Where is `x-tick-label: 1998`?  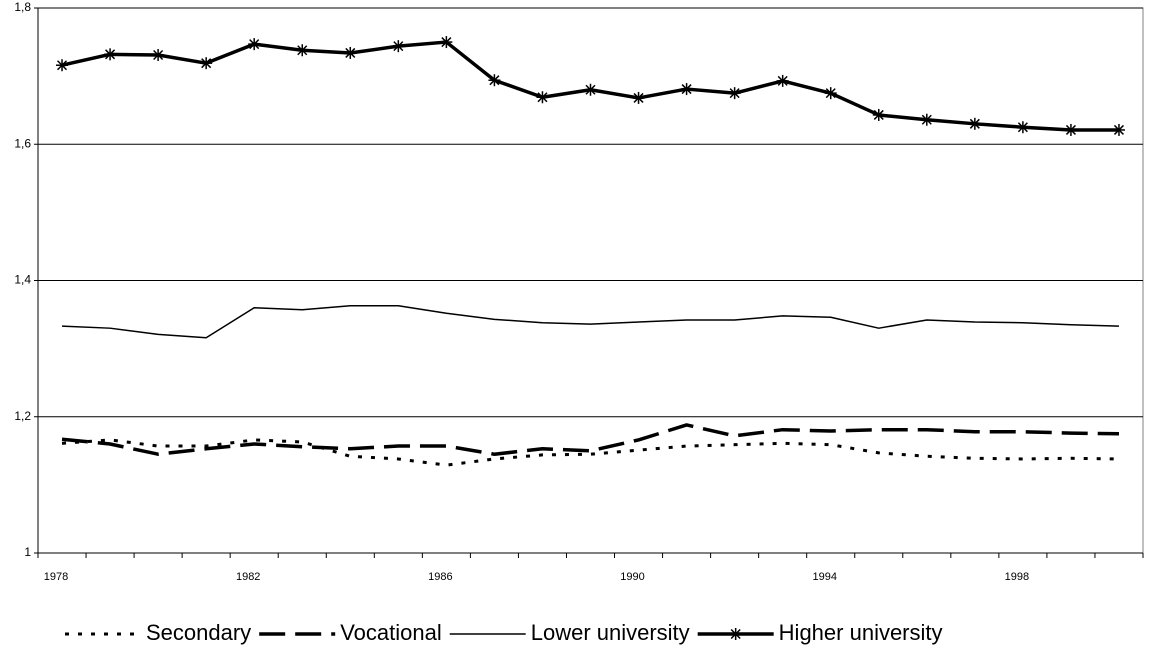
x-tick-label: 1998 is located at coordinates (1017, 577).